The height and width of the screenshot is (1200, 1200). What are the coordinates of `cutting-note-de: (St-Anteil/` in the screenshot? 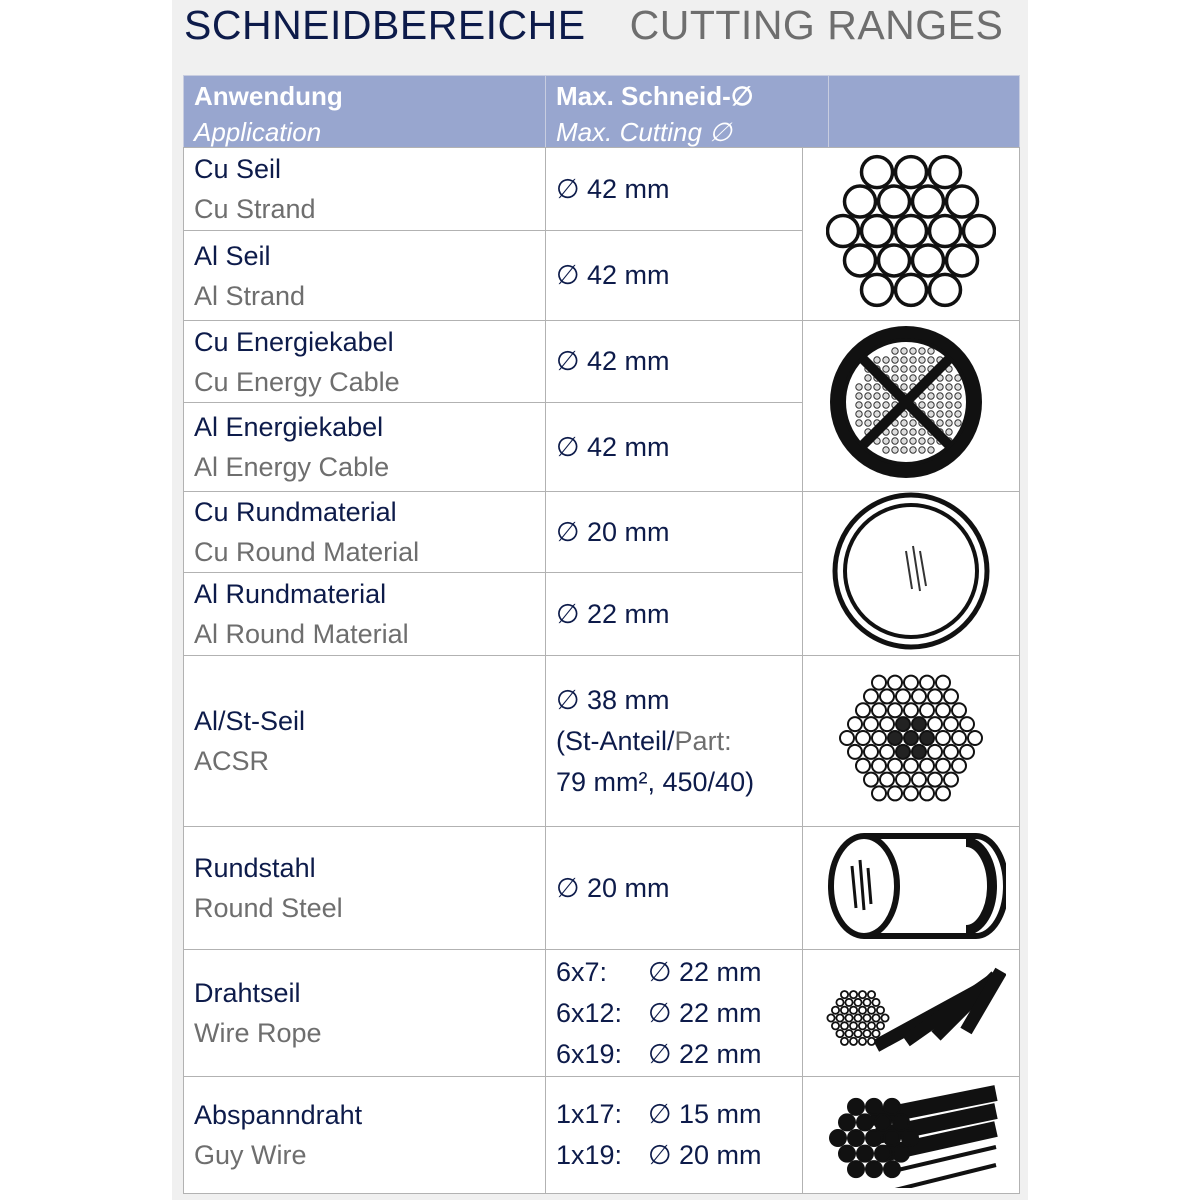 It's located at (615, 740).